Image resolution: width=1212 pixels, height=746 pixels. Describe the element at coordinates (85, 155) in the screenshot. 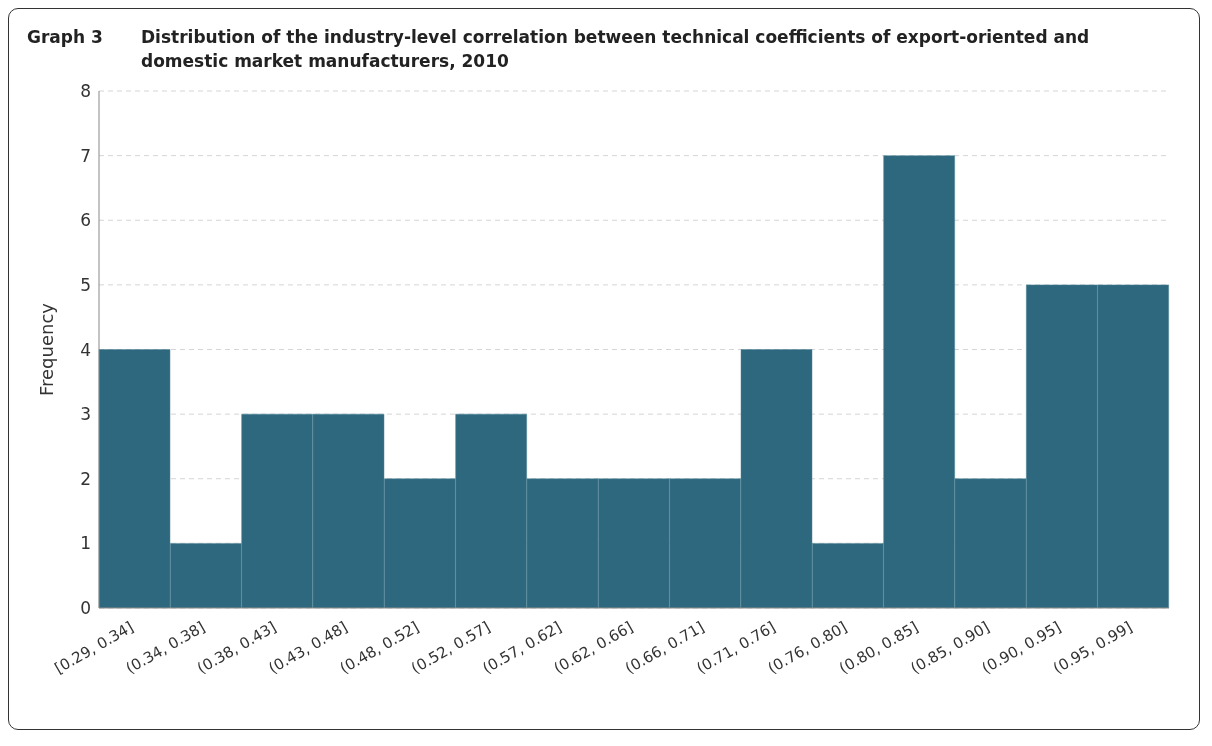

I see `y-tick-label: 7` at that location.